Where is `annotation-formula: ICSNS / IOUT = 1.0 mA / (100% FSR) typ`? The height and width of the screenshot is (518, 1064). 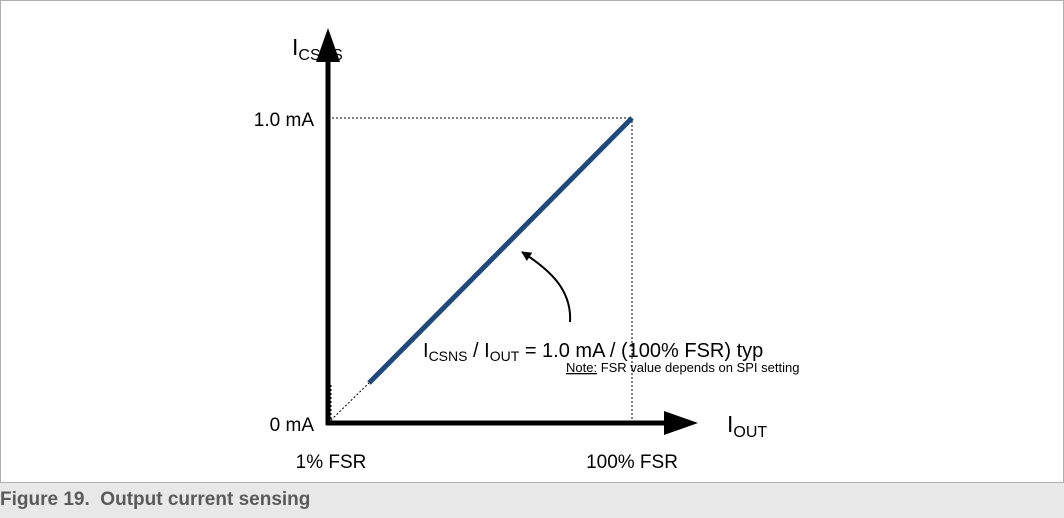 annotation-formula: ICSNS / IOUT = 1.0 mA / (100% FSR) typ is located at coordinates (593, 352).